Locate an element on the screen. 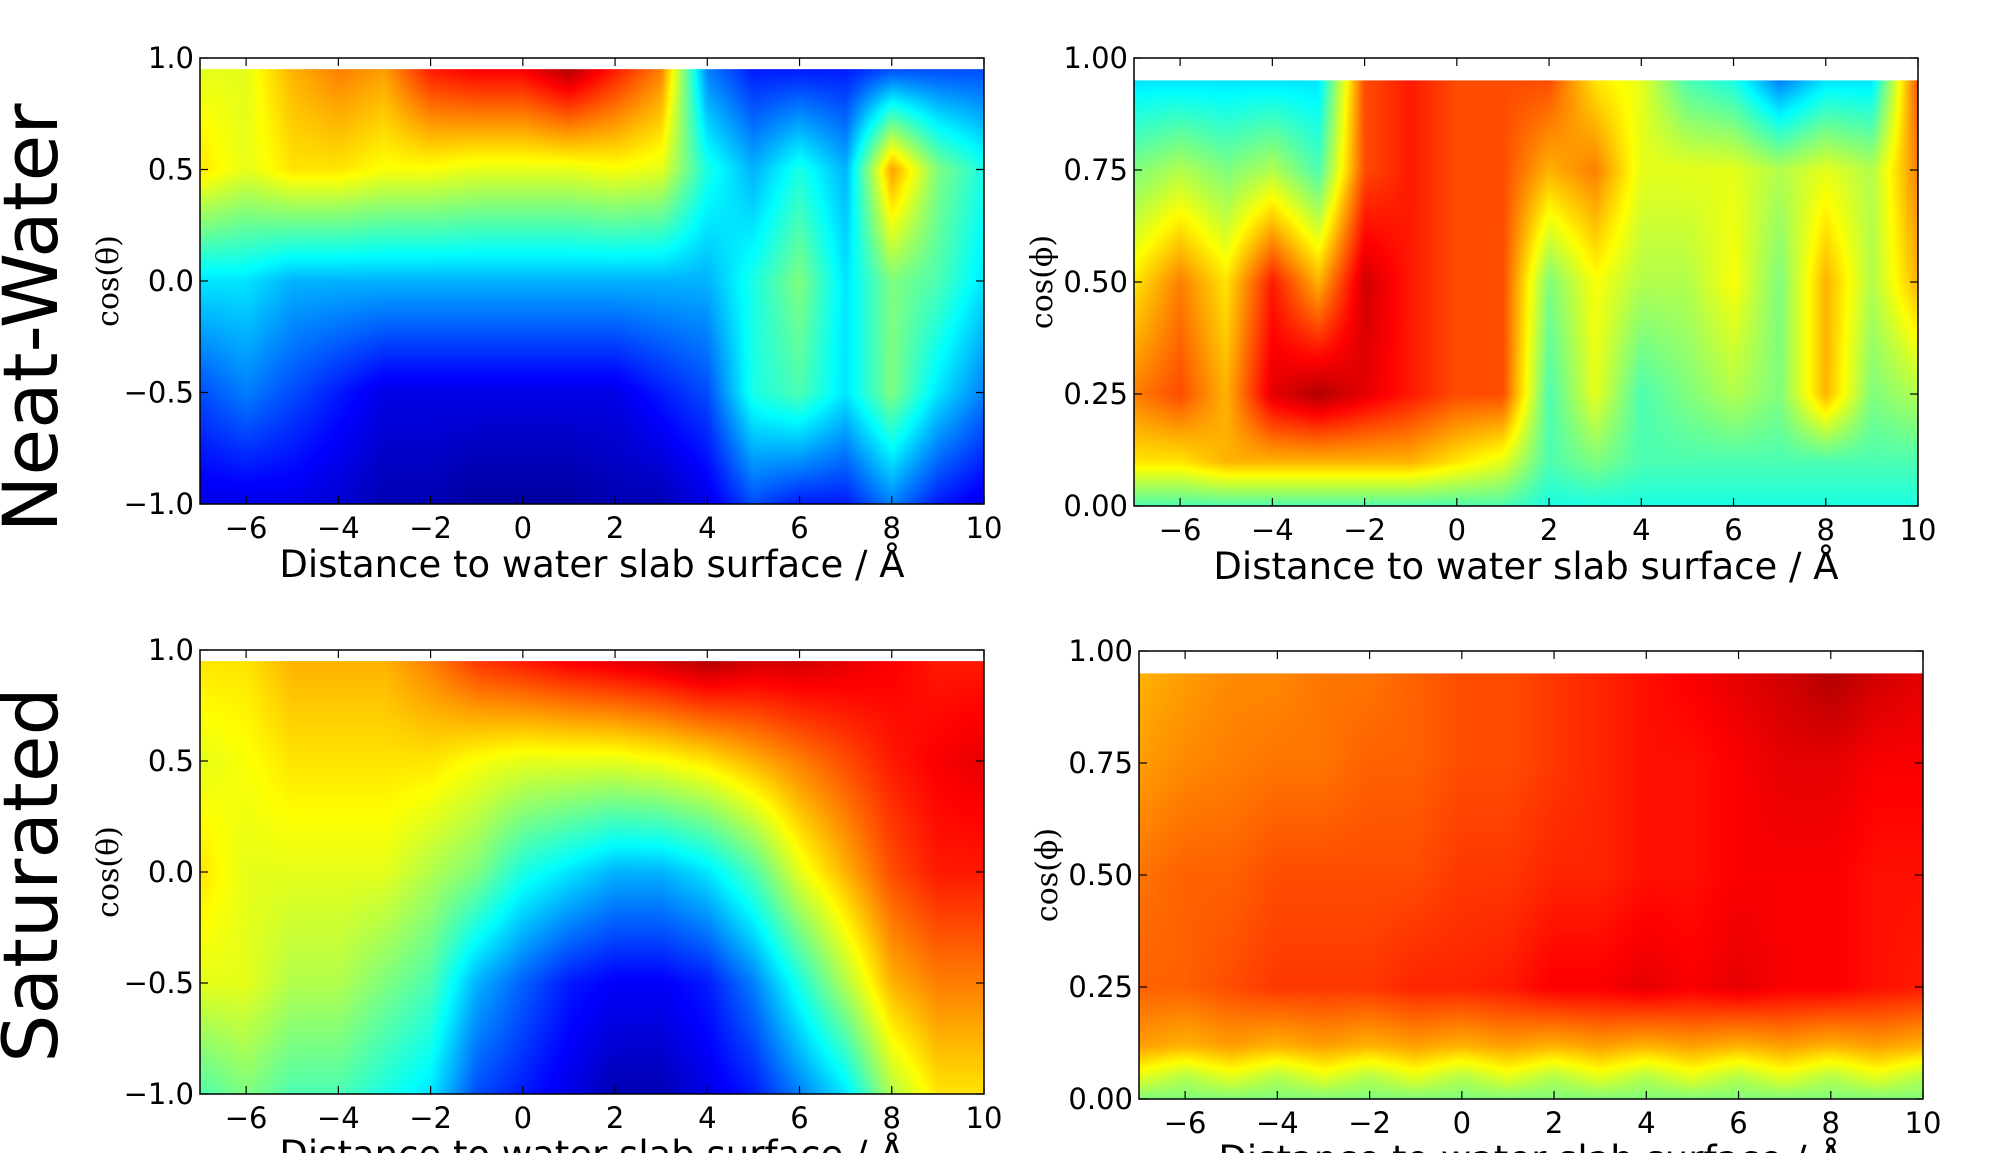 Image resolution: width=2002 pixels, height=1153 pixels. row-labels: Neat-Water Saturated is located at coordinates (37, 583).